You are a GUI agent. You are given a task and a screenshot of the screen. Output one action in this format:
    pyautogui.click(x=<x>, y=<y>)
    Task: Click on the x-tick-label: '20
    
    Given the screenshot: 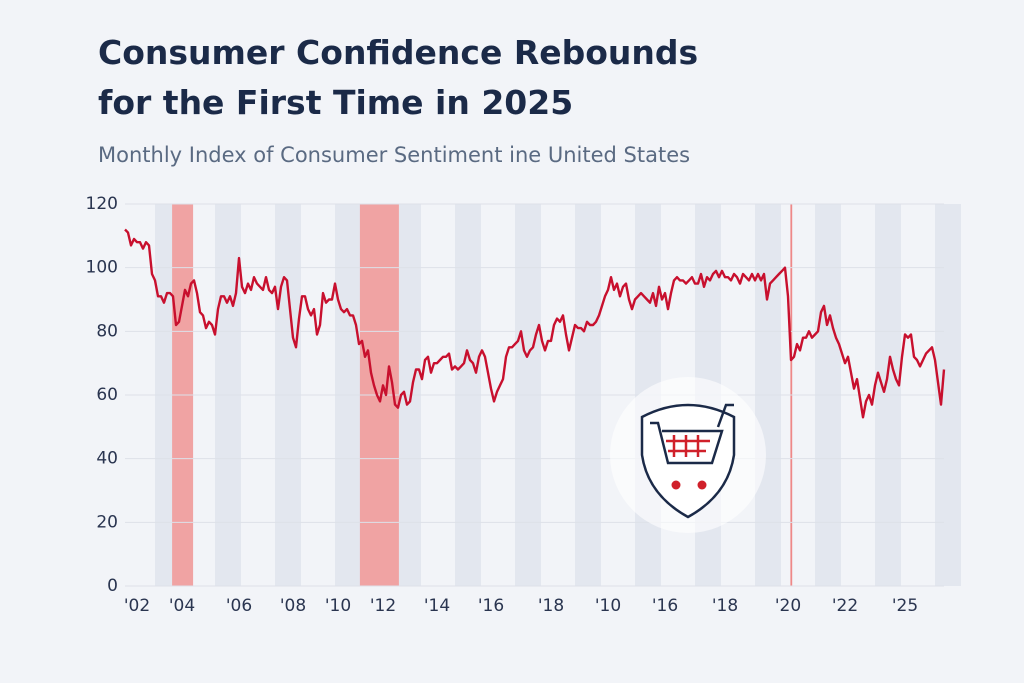 What is the action you would take?
    pyautogui.click(x=788, y=606)
    